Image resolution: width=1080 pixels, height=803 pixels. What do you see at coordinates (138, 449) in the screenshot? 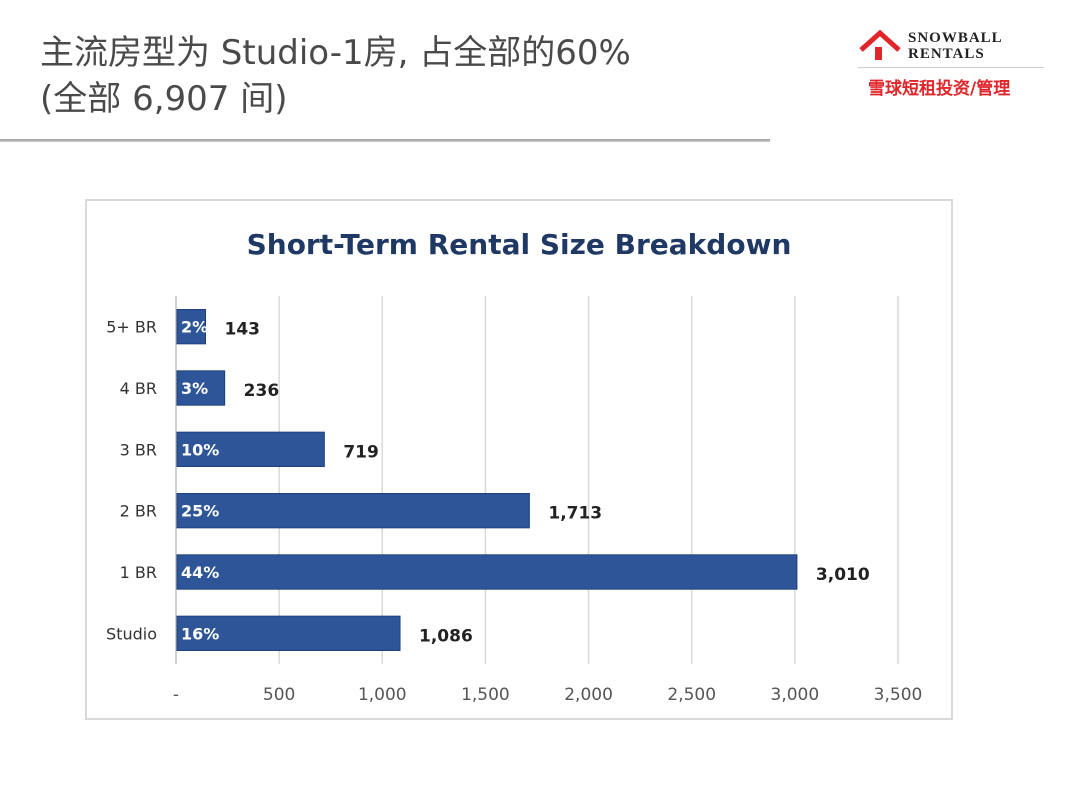
I see `category-label: 3 BR` at bounding box center [138, 449].